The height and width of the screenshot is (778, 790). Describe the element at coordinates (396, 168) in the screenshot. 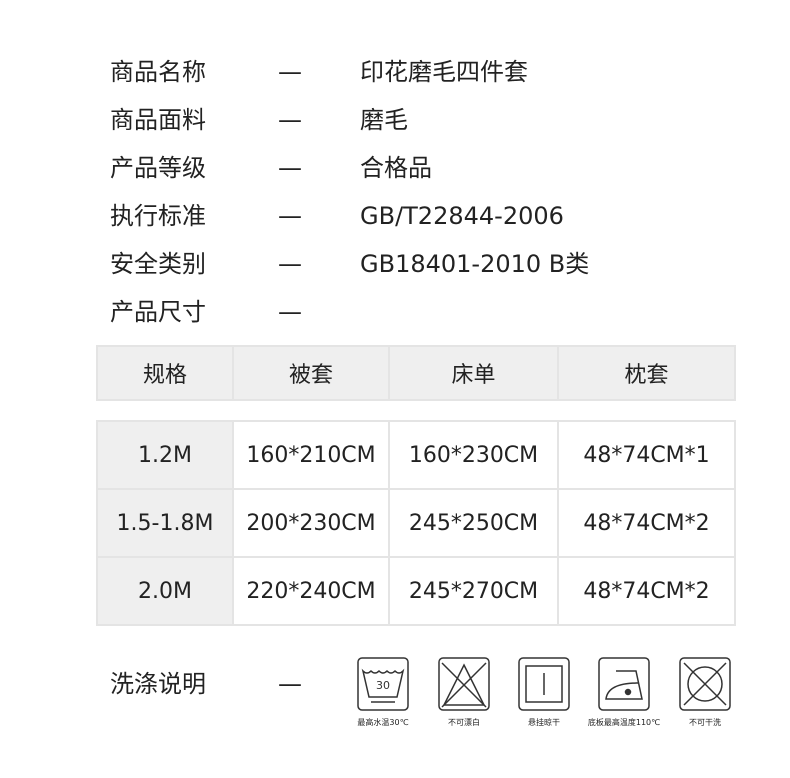

I see `spec-value: 合格品` at that location.